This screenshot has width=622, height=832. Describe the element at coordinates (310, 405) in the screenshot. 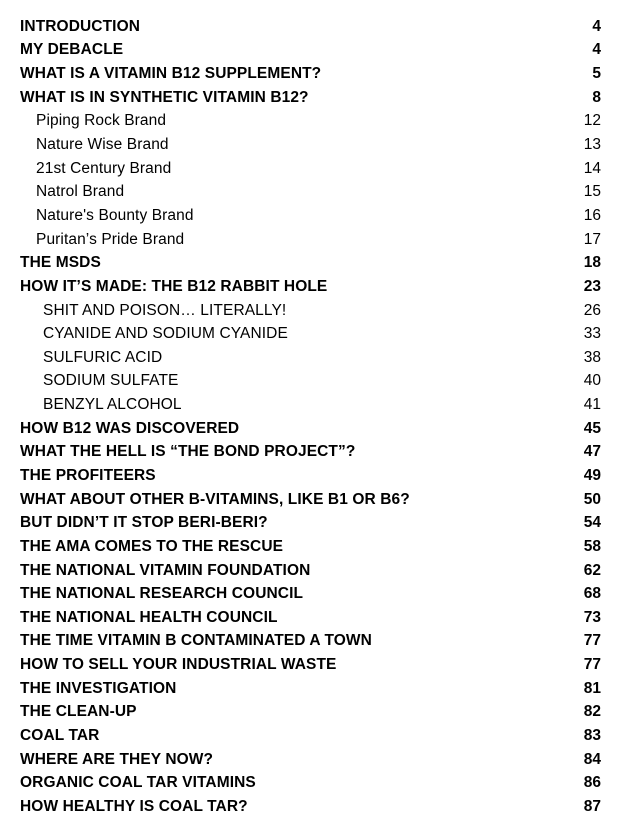

I see `toc-row: BENZYL ALCOHOL 41` at that location.